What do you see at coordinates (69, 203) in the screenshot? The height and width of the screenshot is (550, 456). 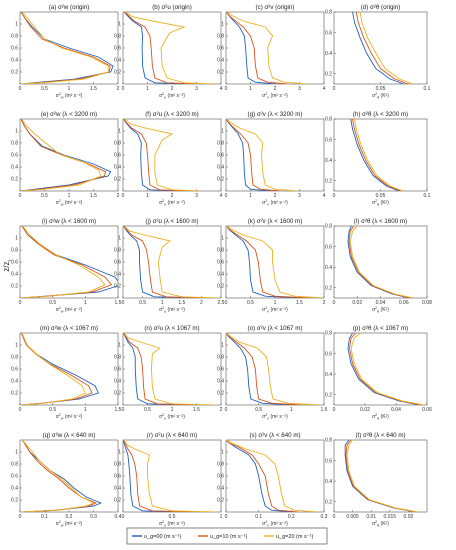 I see `x-axis-label: σ2w (m² s⁻²)` at bounding box center [69, 203].